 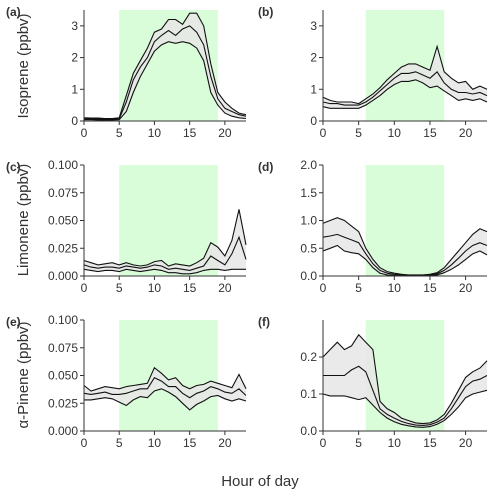 I want to click on y-axis-label-row-1: Isoprene (ppbv), so click(x=23, y=65).